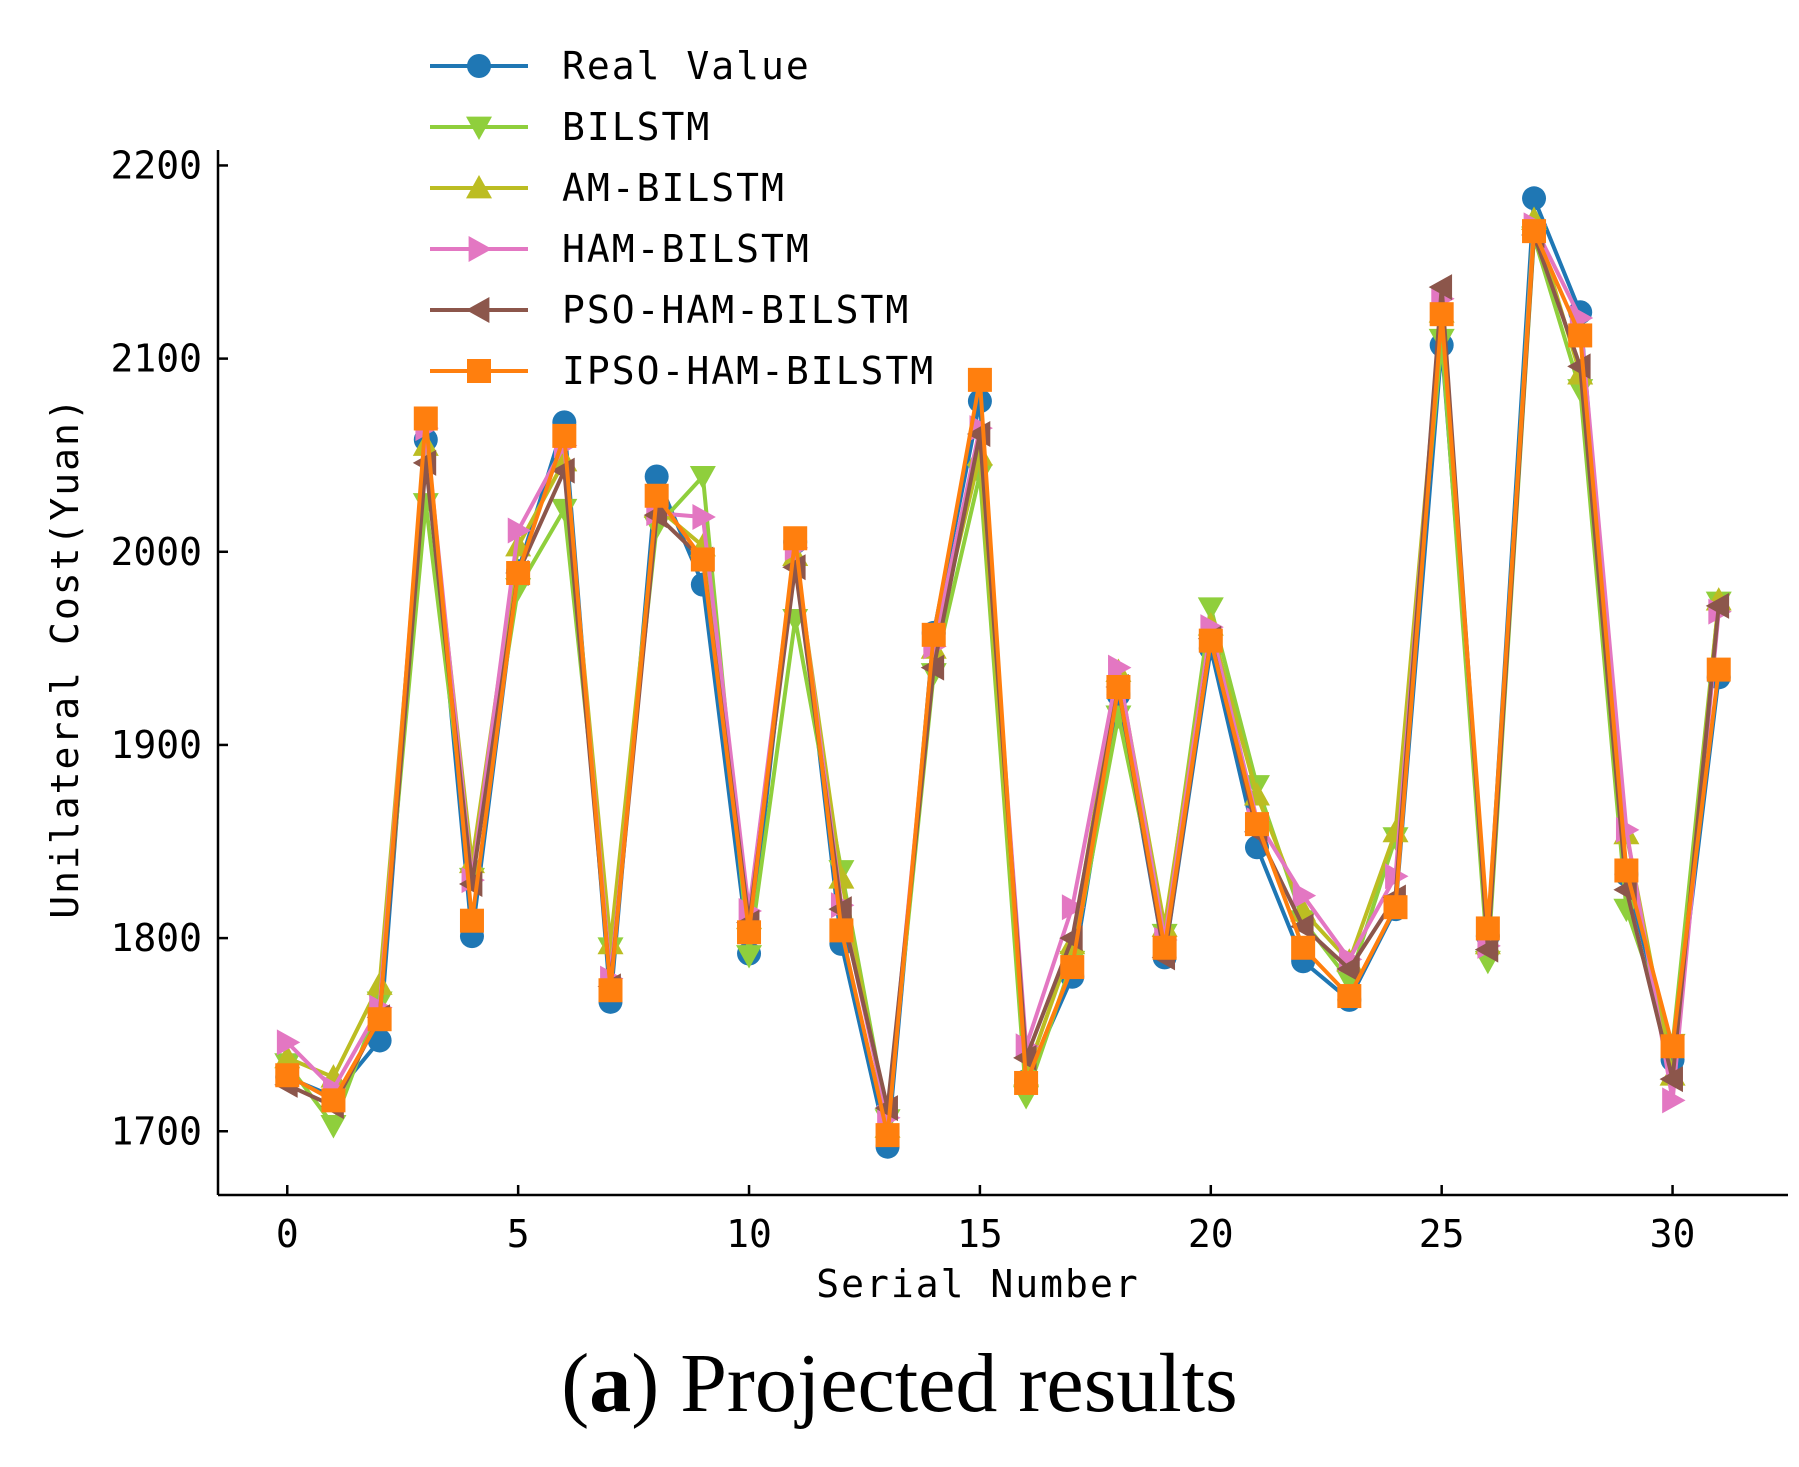  What do you see at coordinates (65, 657) in the screenshot?
I see `y-axis-title: Unilateral Cost(Yuan)` at bounding box center [65, 657].